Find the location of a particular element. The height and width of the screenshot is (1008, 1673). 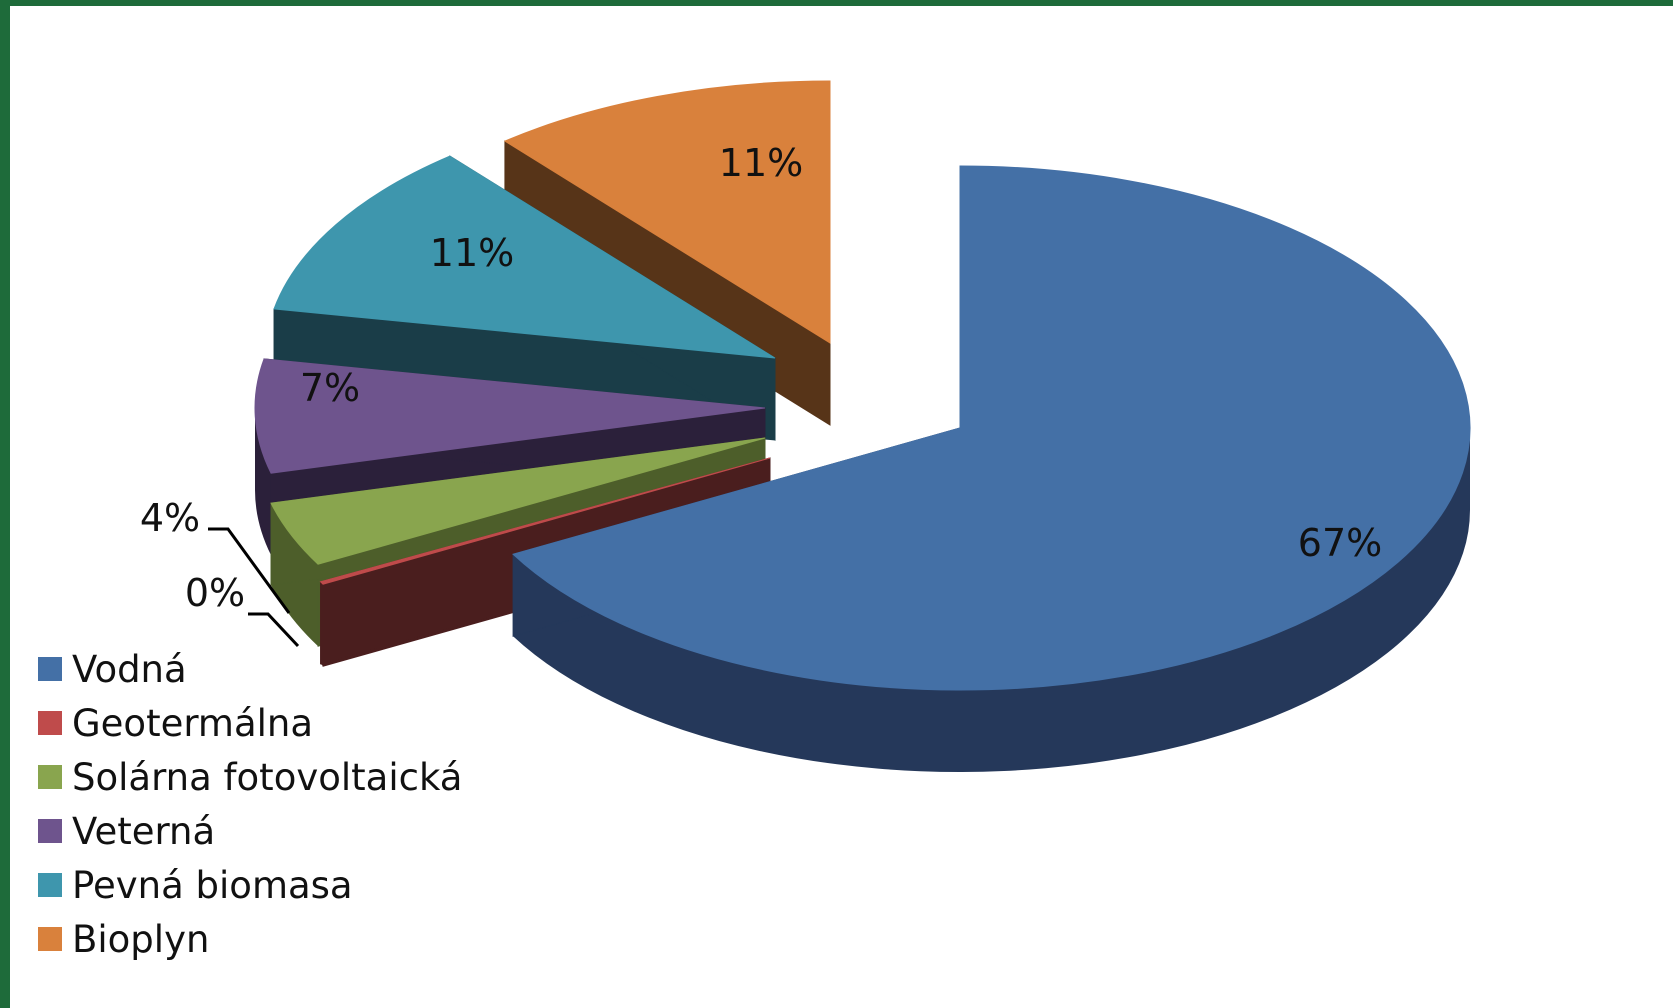

legend-label: Vodná is located at coordinates (129, 669).